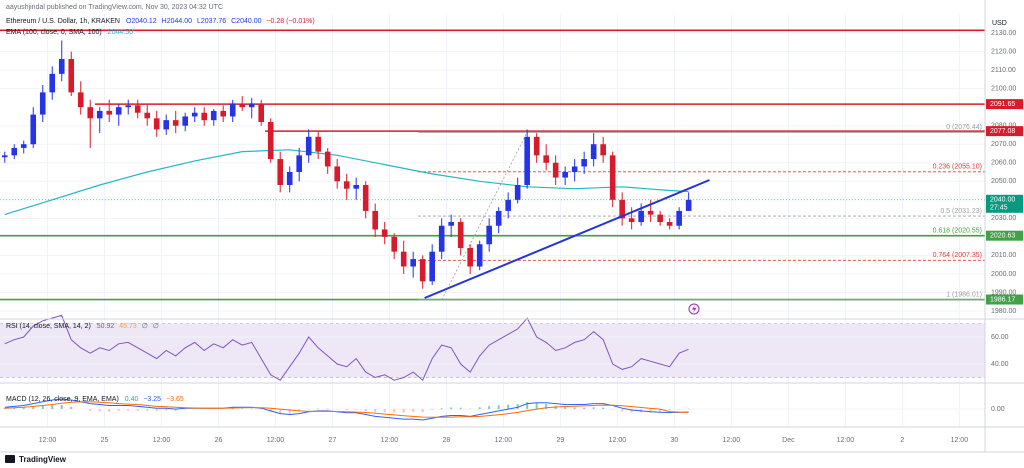  What do you see at coordinates (63, 21) in the screenshot?
I see `symbol-title: Ethereum / U.S. Dollar, 1h, KRAKEN` at bounding box center [63, 21].